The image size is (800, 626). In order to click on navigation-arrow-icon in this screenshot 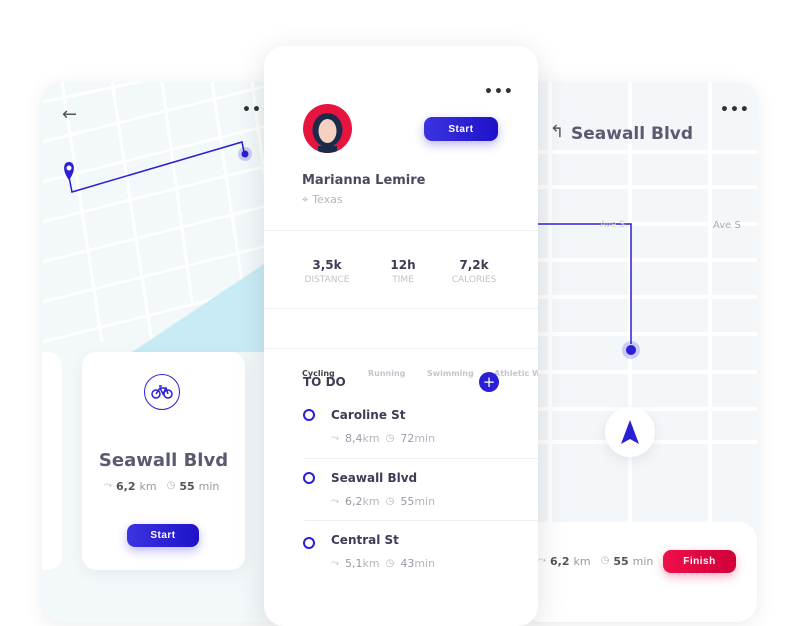, I will do `click(630, 432)`.